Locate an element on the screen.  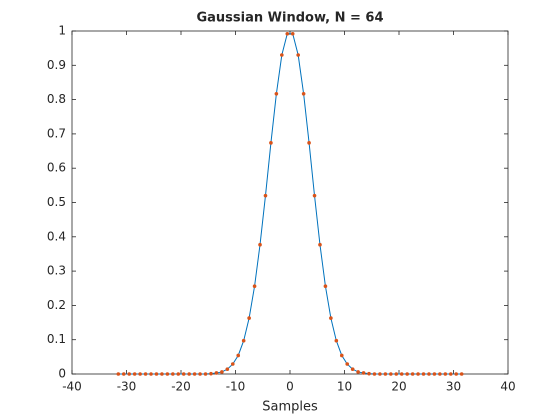
y-tick-label: 0.2 is located at coordinates (56, 305).